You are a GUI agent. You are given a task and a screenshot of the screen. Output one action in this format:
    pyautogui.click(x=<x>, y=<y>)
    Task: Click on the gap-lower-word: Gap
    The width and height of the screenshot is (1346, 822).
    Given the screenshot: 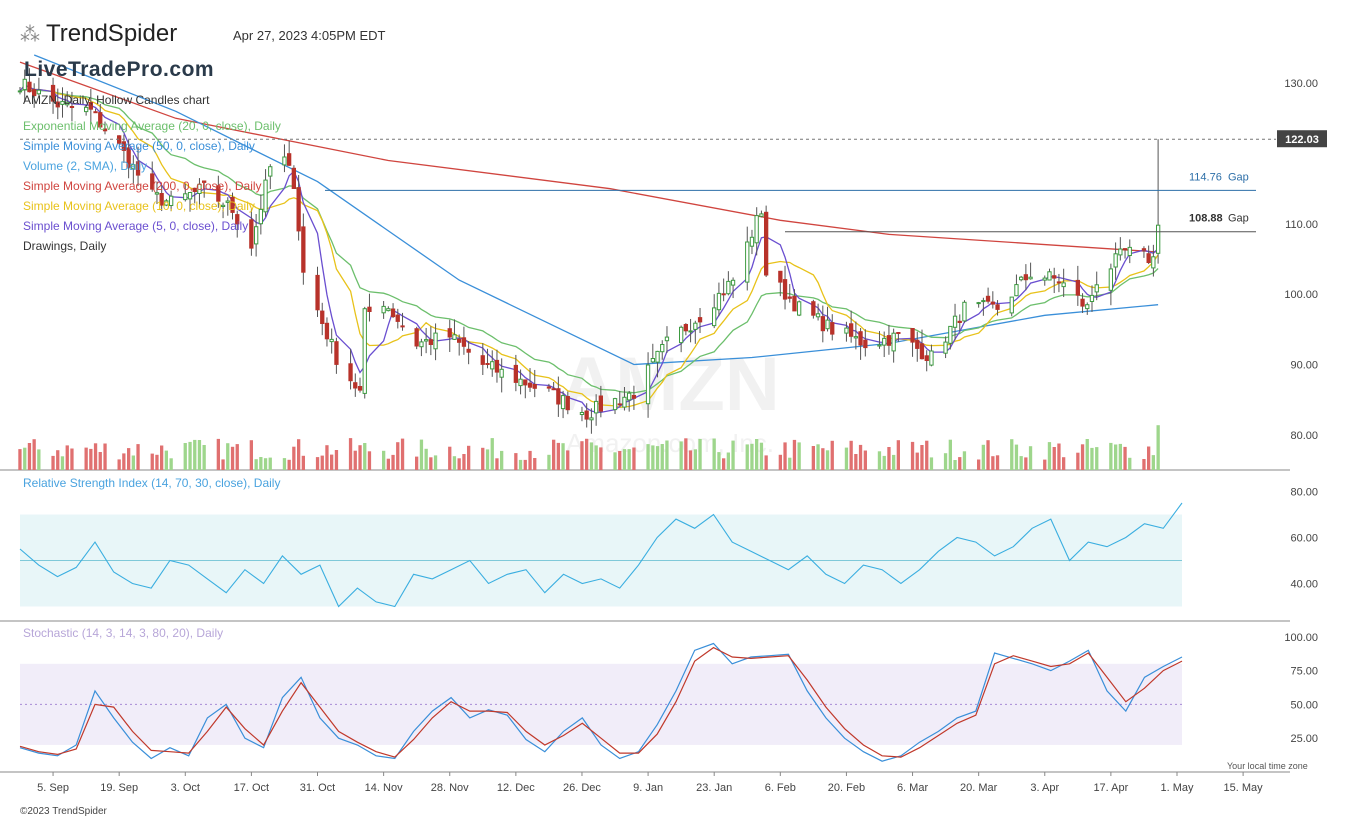 What is the action you would take?
    pyautogui.click(x=1238, y=219)
    